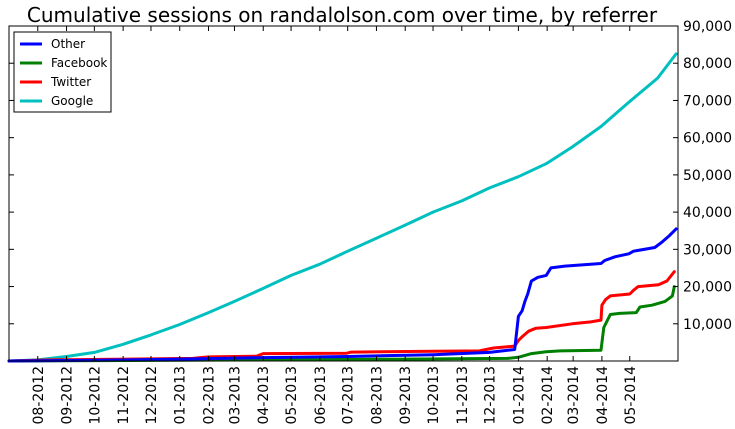  What do you see at coordinates (72, 101) in the screenshot?
I see `legend-label-google: Google` at bounding box center [72, 101].